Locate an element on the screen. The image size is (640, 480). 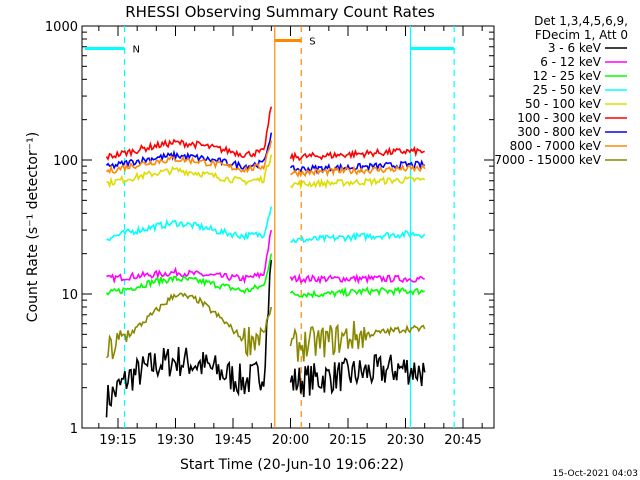
x-tick-label: 20:00 is located at coordinates (290, 440).